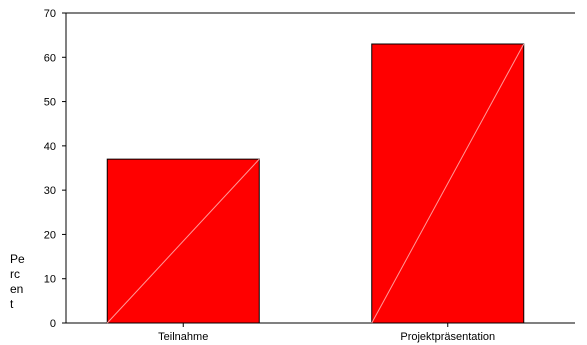 The image size is (587, 345). What do you see at coordinates (16, 289) in the screenshot?
I see `y-label-fragment: en` at bounding box center [16, 289].